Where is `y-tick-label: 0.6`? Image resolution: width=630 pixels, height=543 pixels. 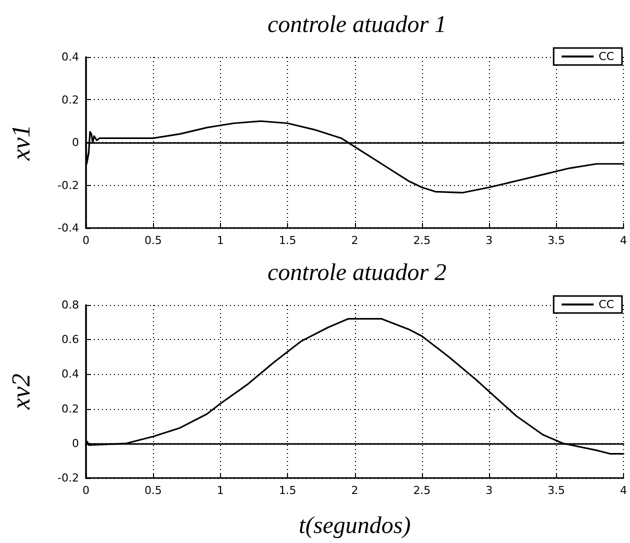
y-tick-label: 0.6 is located at coordinates (70, 339).